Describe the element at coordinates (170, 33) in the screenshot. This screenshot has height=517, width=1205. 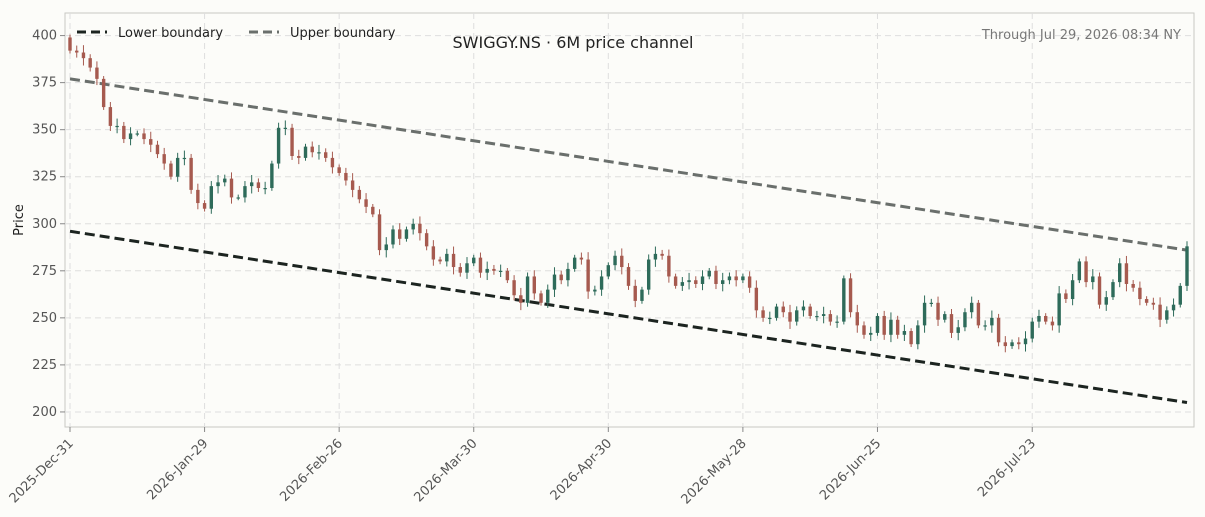
I see `legend-label-lower: Lower boundary` at that location.